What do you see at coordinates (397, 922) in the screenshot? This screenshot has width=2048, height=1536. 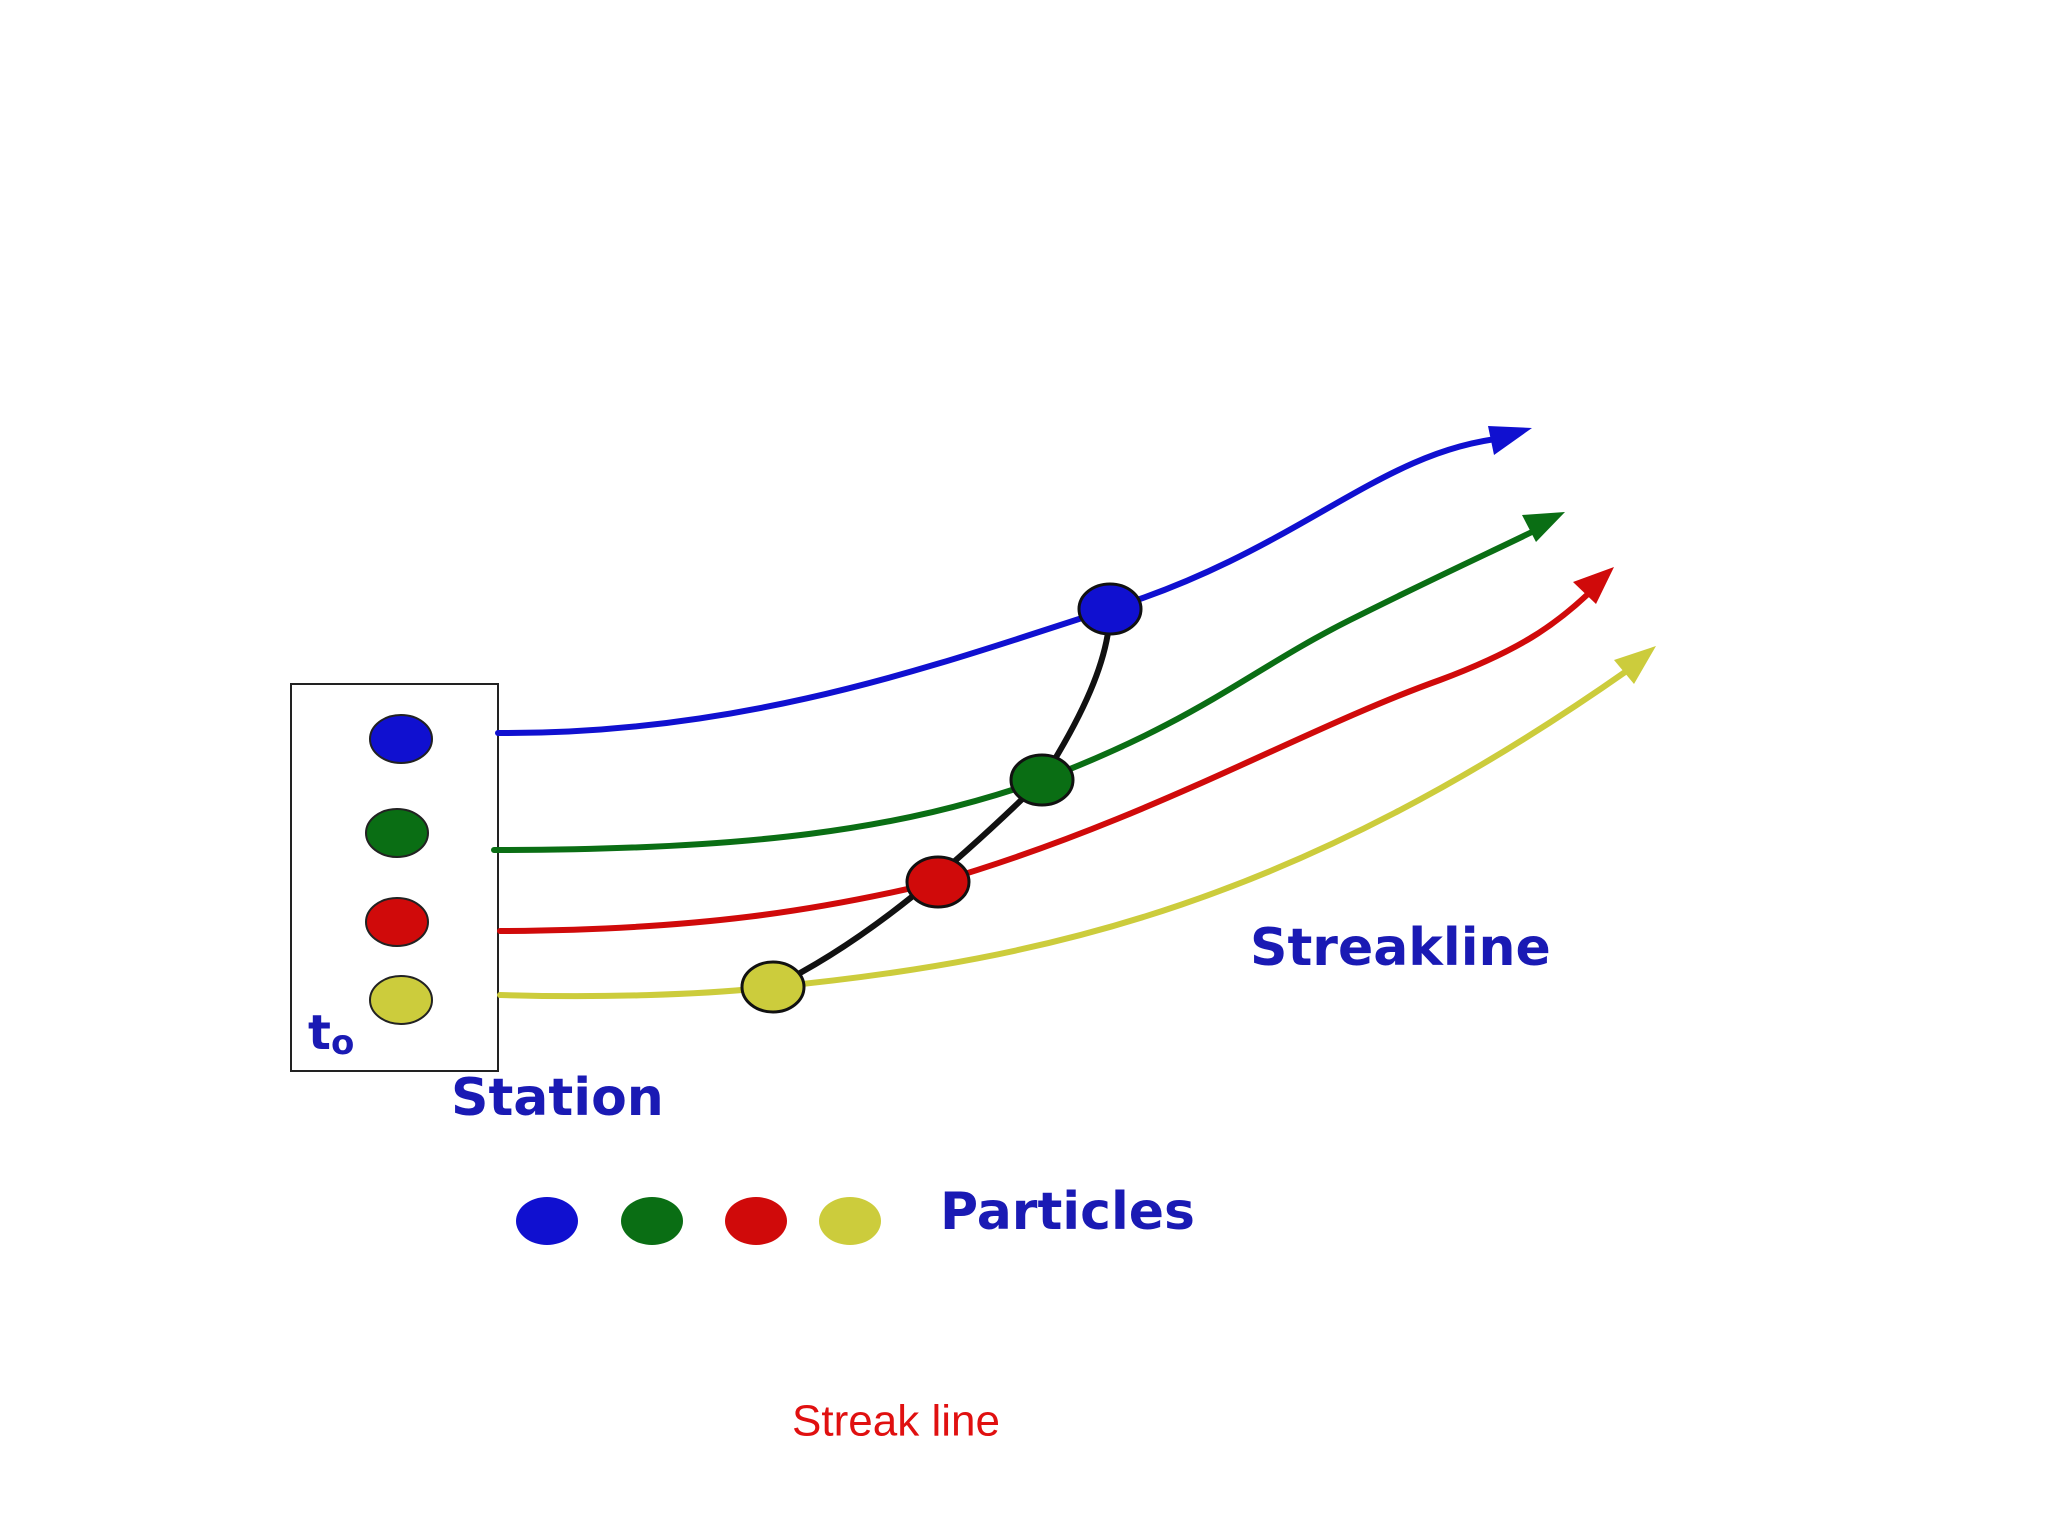 I see `station-dot-red` at bounding box center [397, 922].